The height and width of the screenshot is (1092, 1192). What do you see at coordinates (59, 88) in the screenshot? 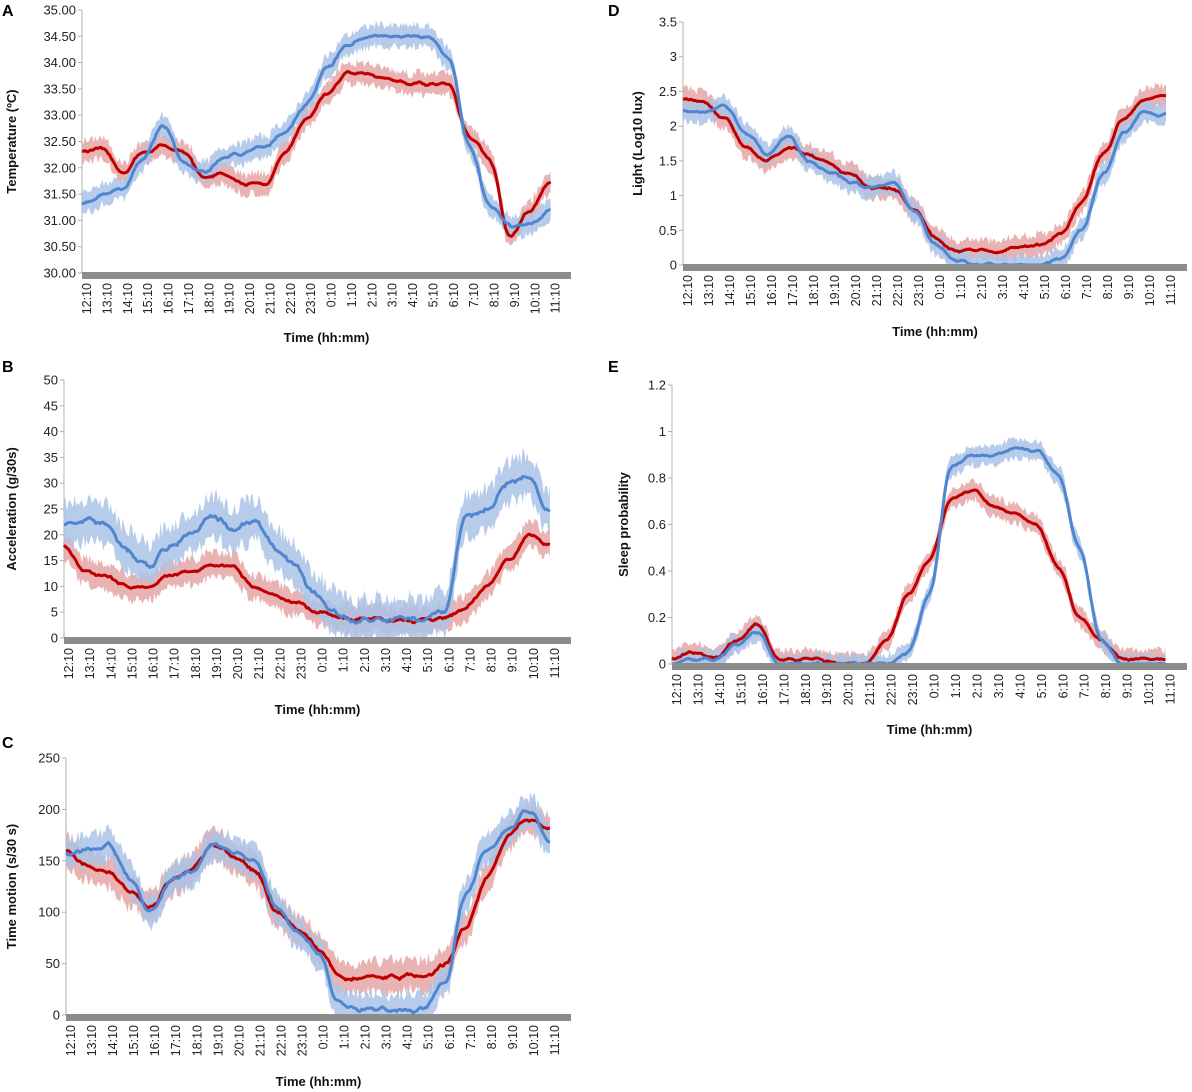
I see `y-tick-label: 33.50` at bounding box center [59, 88].